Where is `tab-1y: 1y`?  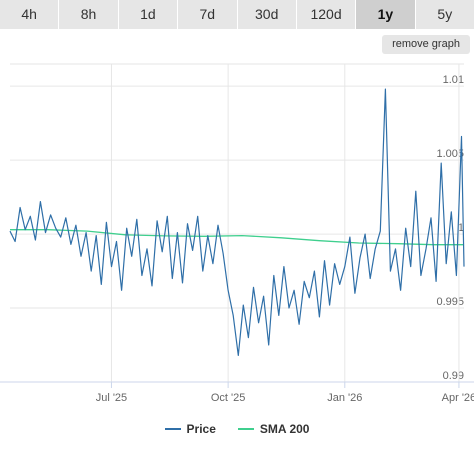 tab-1y: 1y is located at coordinates (386, 14).